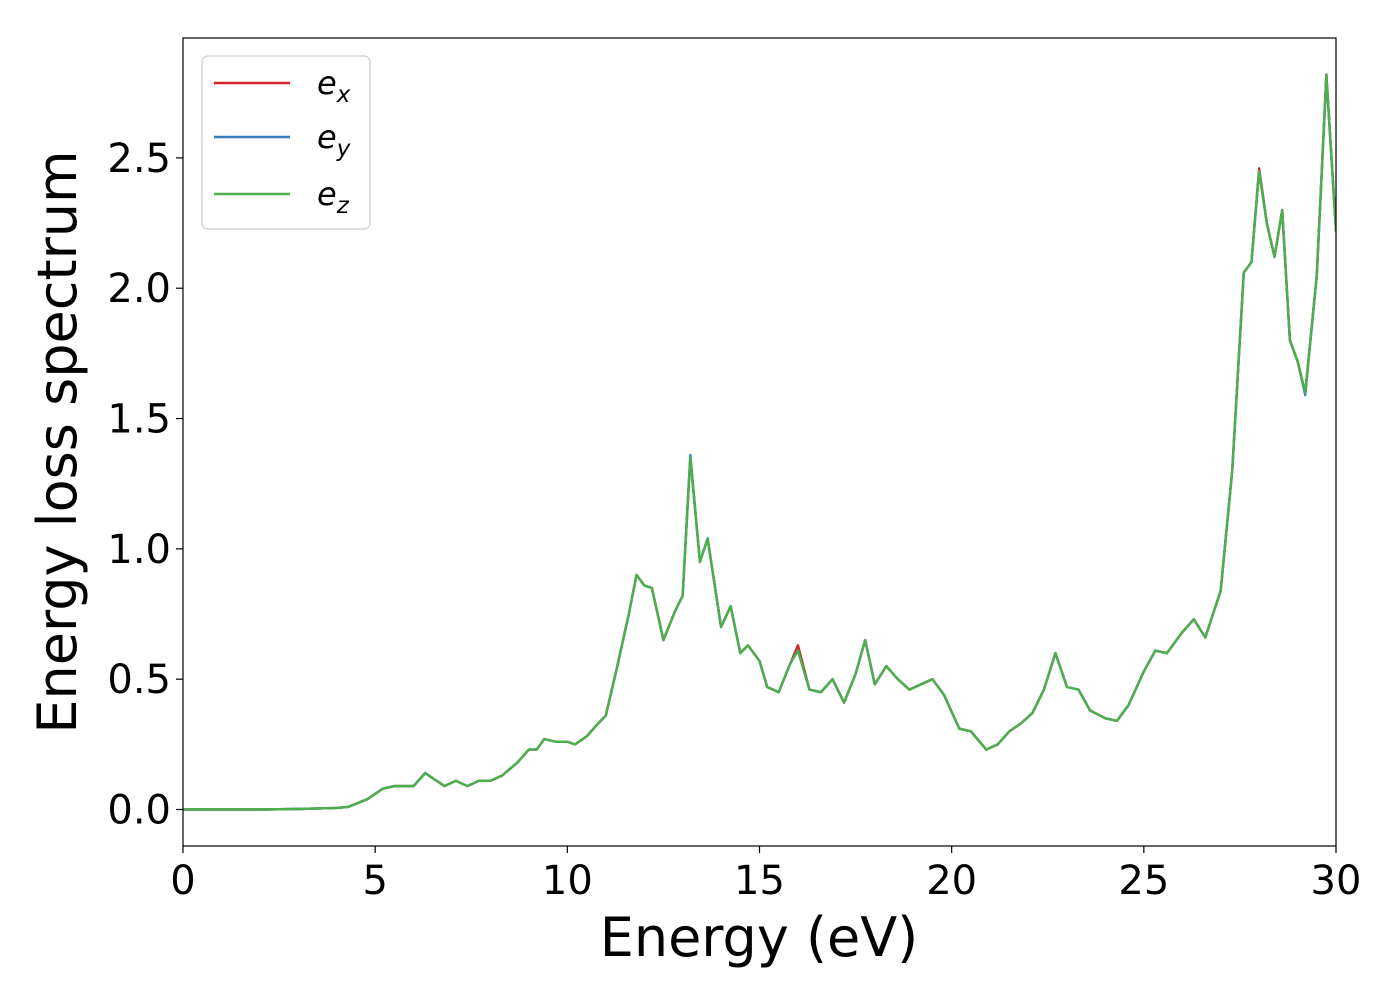  What do you see at coordinates (951, 881) in the screenshot?
I see `x-tick-label: 20` at bounding box center [951, 881].